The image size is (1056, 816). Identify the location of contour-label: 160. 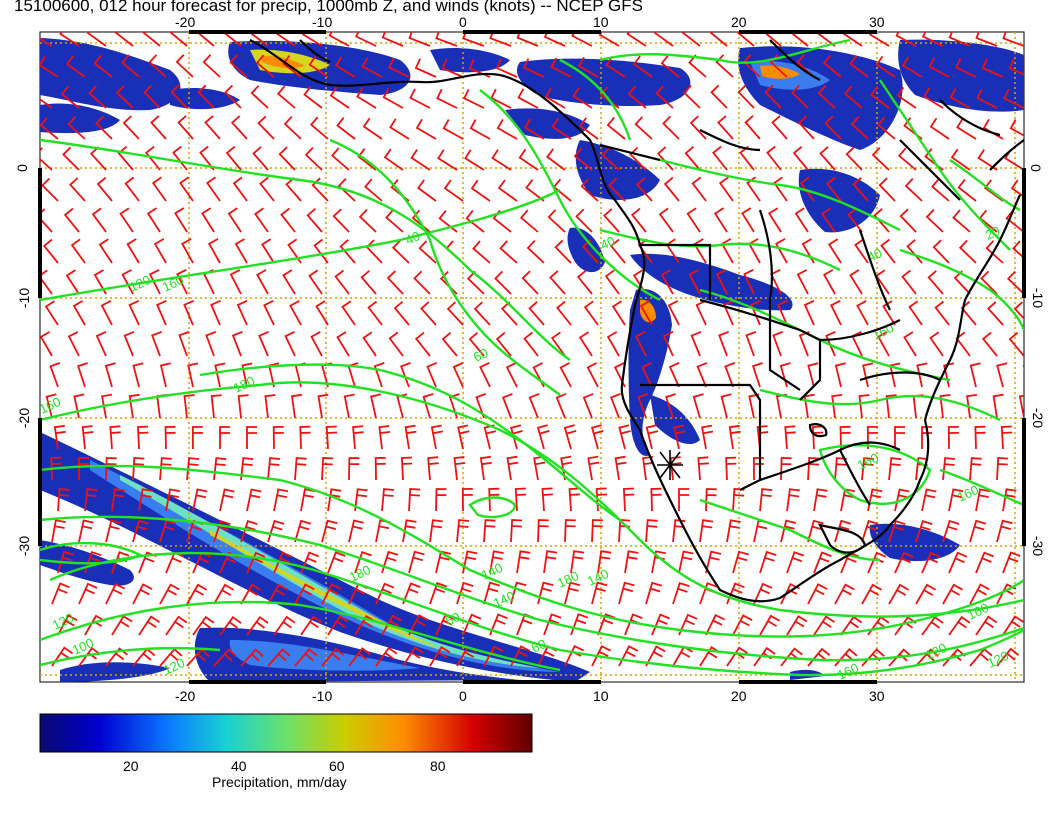
(848, 671).